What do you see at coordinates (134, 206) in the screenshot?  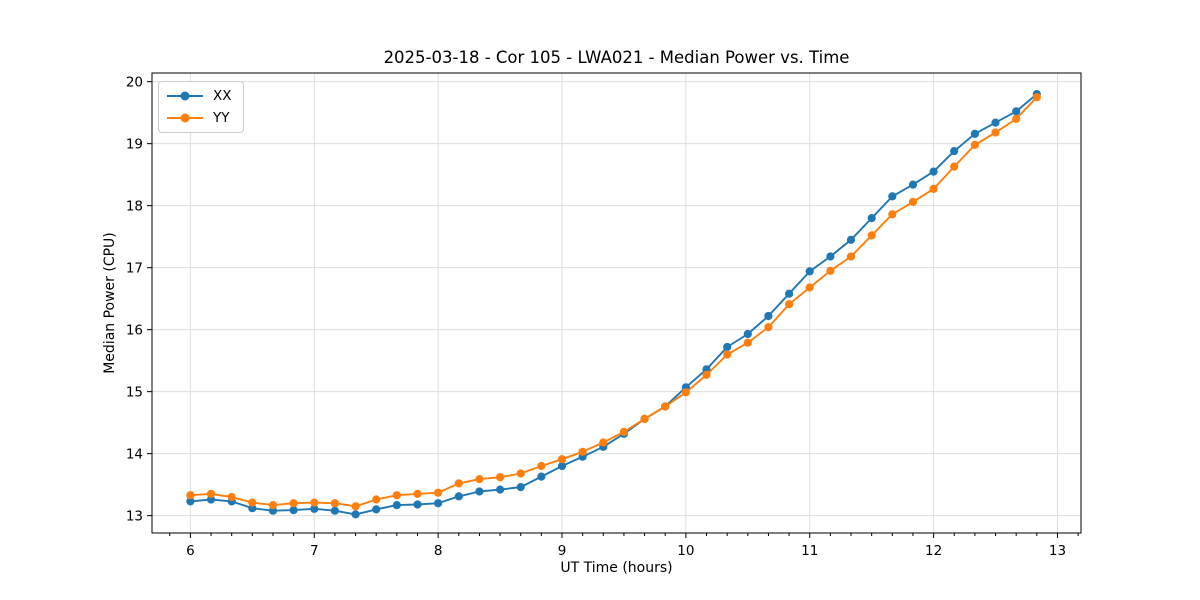 I see `y-tick-label: 18` at bounding box center [134, 206].